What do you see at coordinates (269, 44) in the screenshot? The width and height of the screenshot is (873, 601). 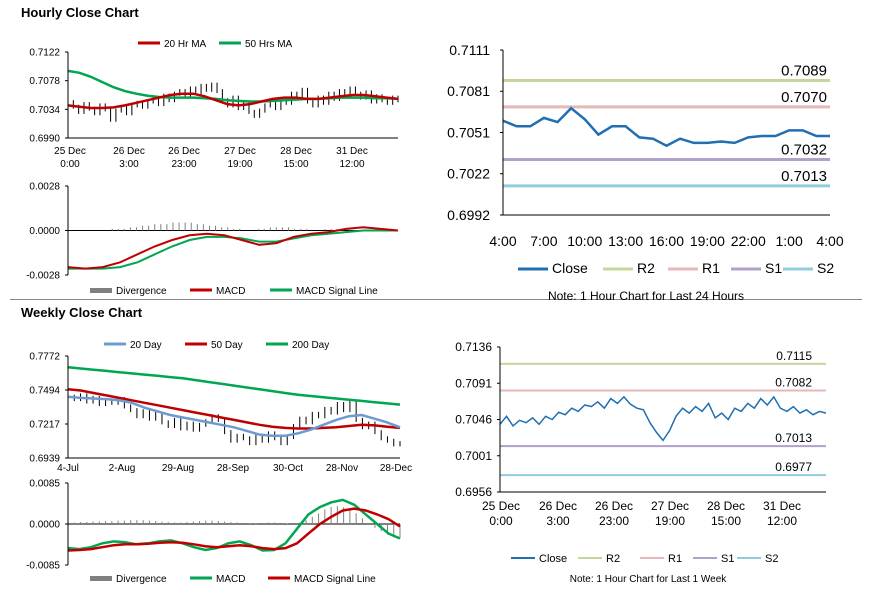 I see `legend-label-1: 50 Hrs MA` at bounding box center [269, 44].